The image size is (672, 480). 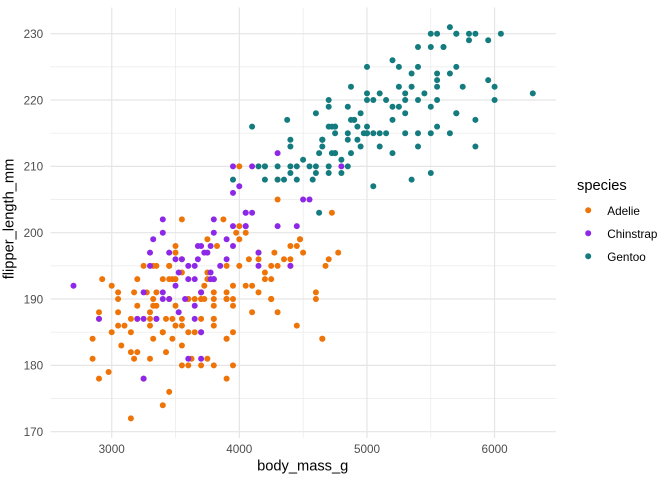 I want to click on svg-text: 4000, so click(x=239, y=449).